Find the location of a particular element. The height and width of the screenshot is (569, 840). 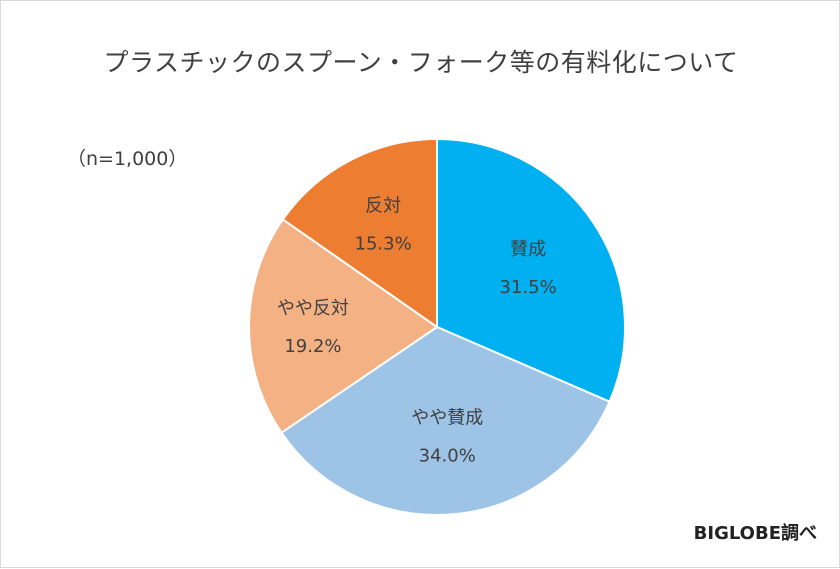

slice-label-yaya-hantai: やや反対 is located at coordinates (313, 308).